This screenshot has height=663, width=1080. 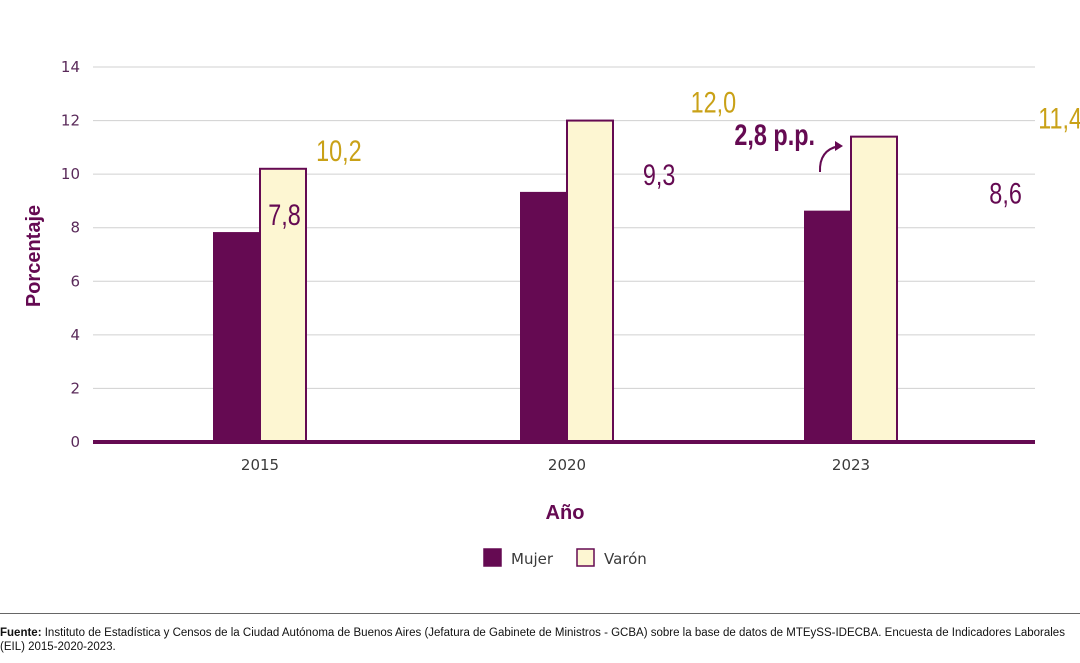 I want to click on bar-varn-2015, so click(x=283, y=305).